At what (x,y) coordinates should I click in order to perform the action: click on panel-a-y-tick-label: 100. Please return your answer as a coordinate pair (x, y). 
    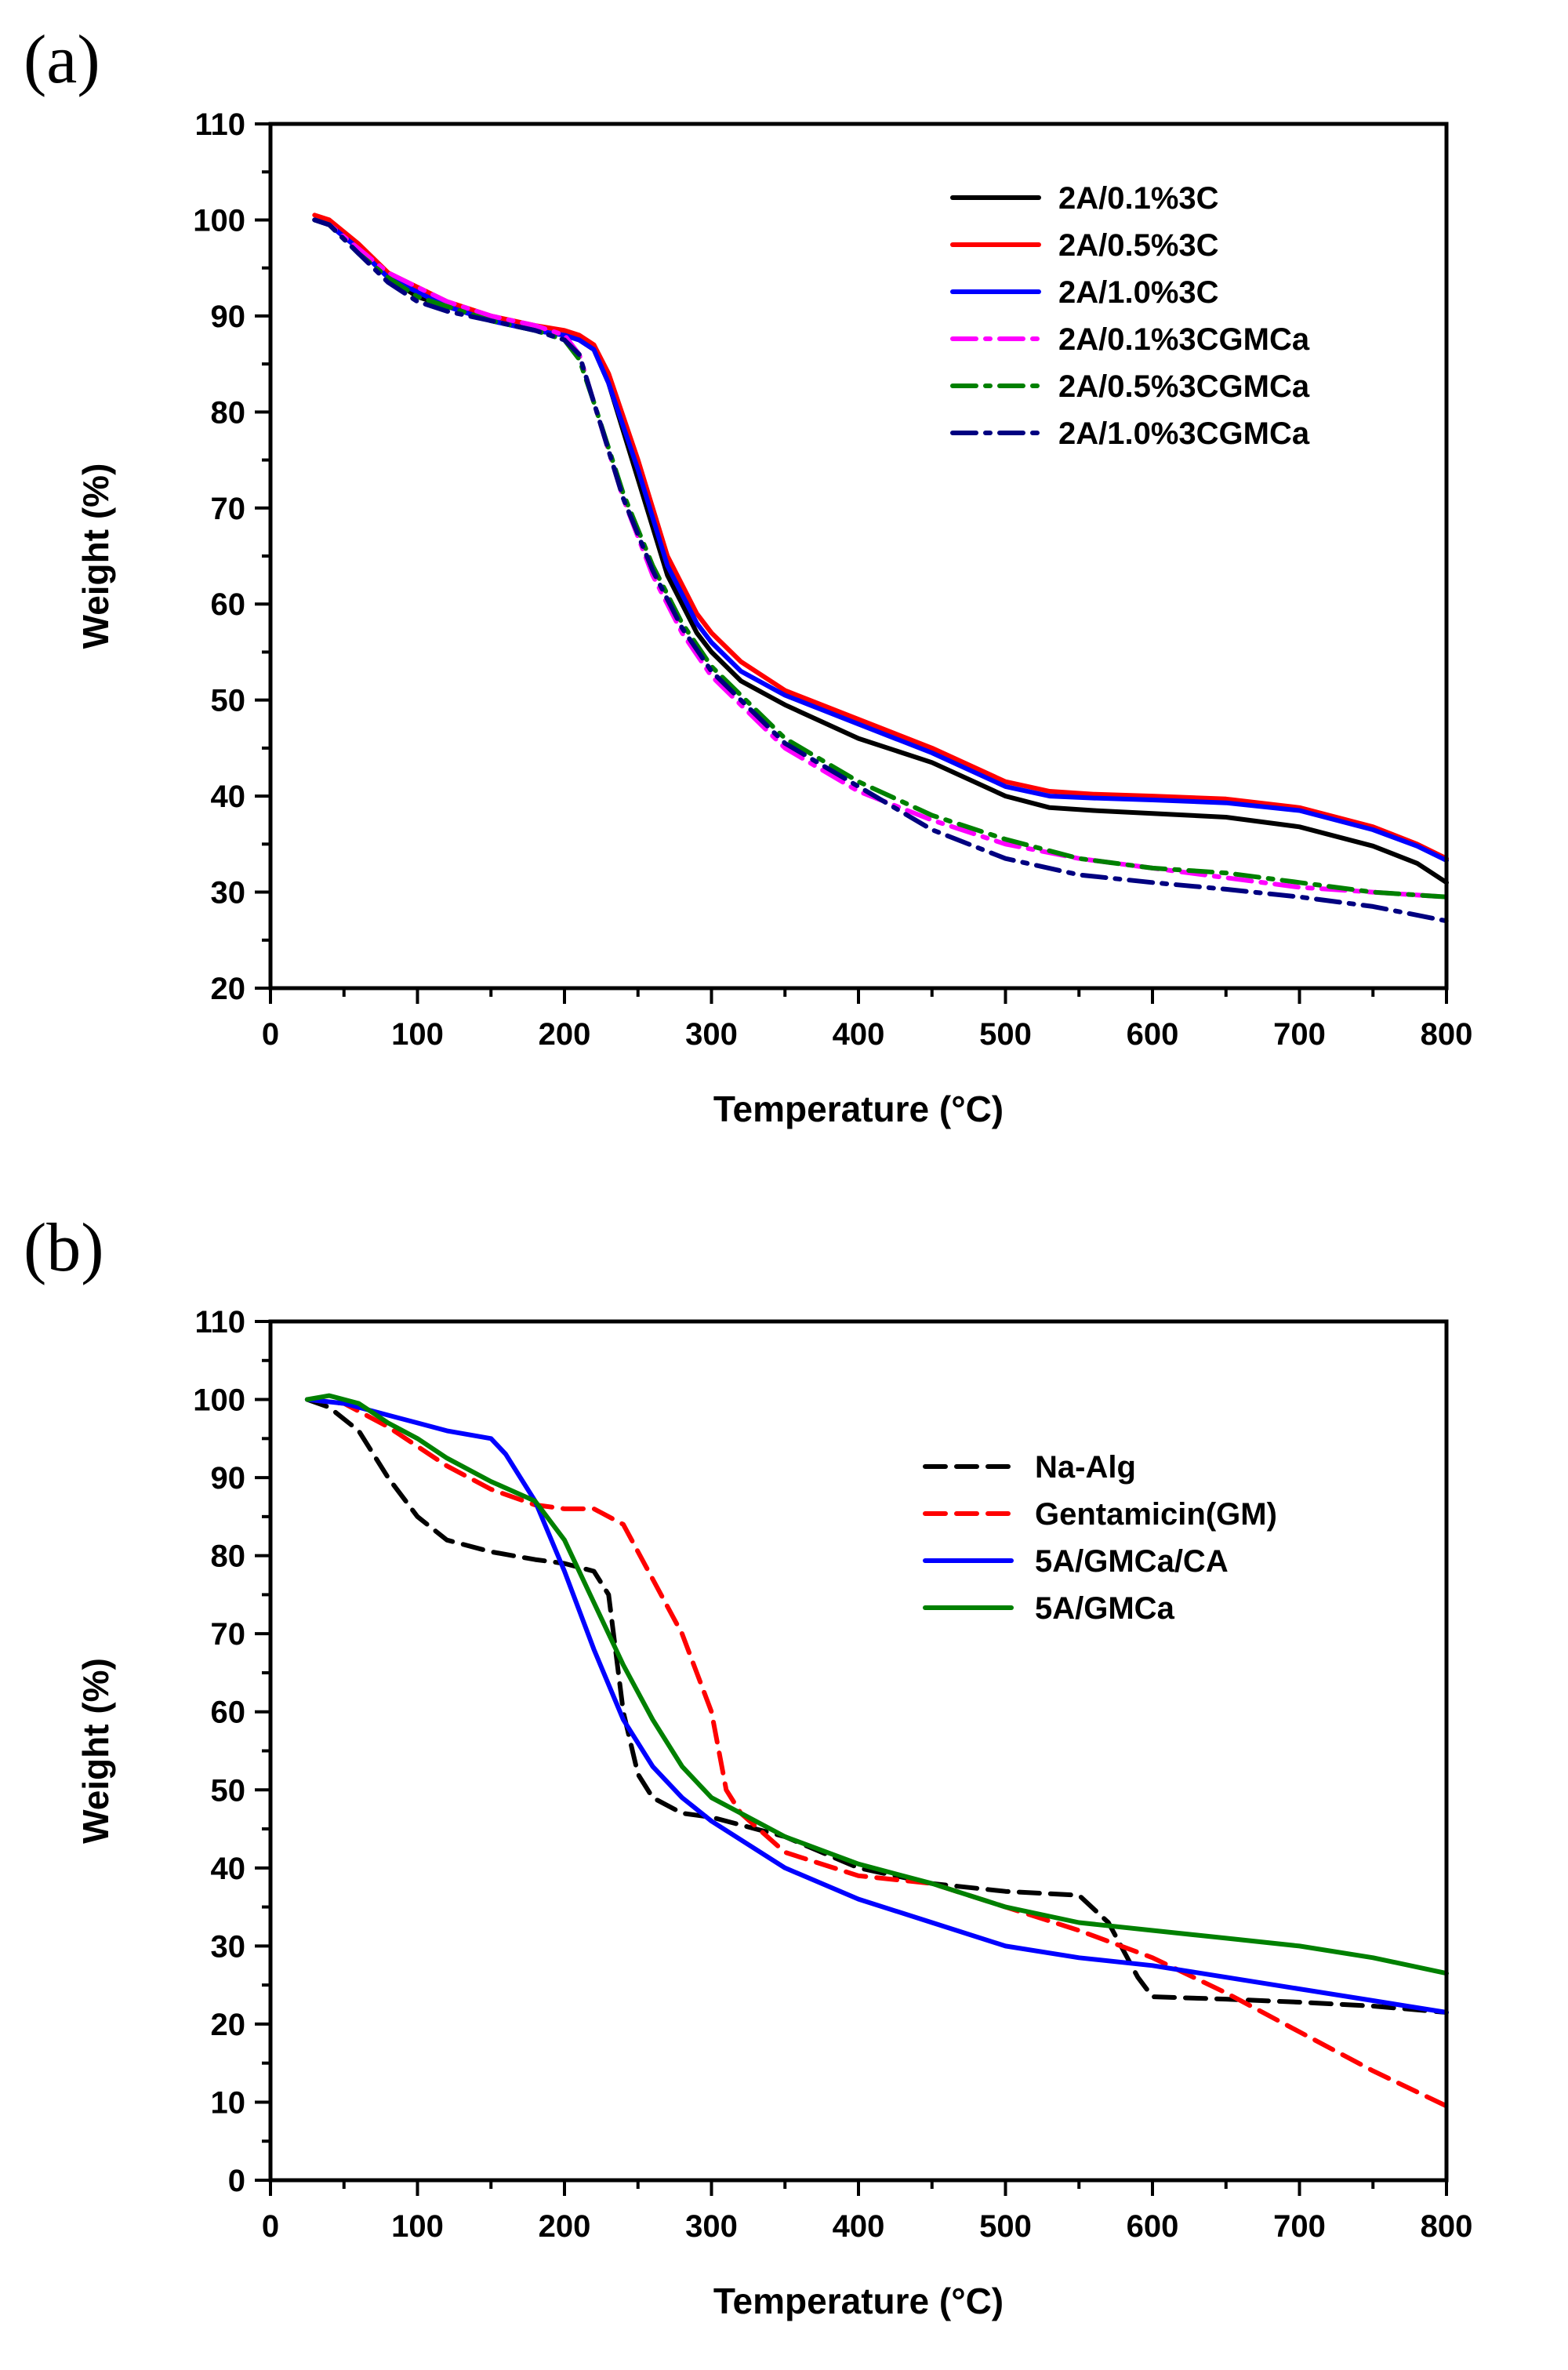
    Looking at the image, I should click on (219, 221).